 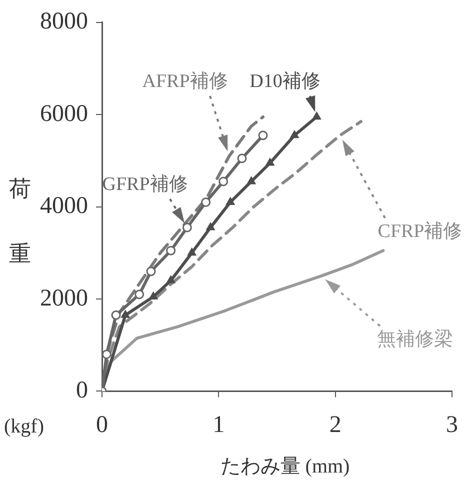 What do you see at coordinates (285, 466) in the screenshot?
I see `x-axis-title: たわみ量 (mm)` at bounding box center [285, 466].